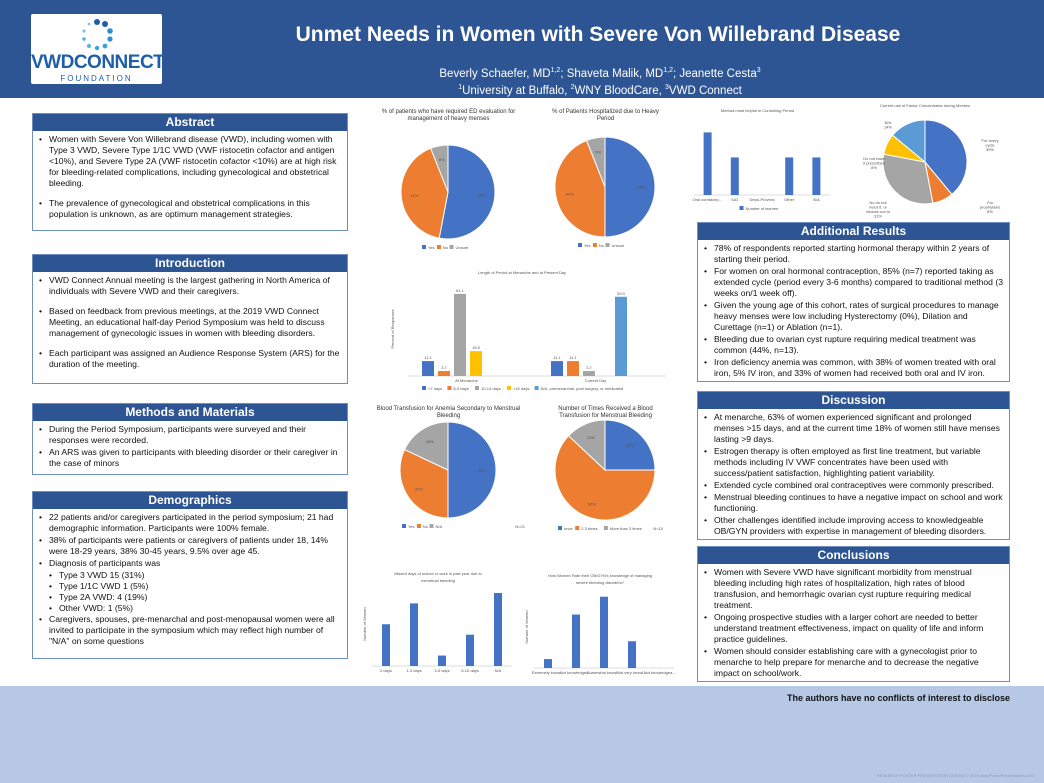  Describe the element at coordinates (591, 437) in the screenshot. I see `pie-data-label: 13%` at that location.